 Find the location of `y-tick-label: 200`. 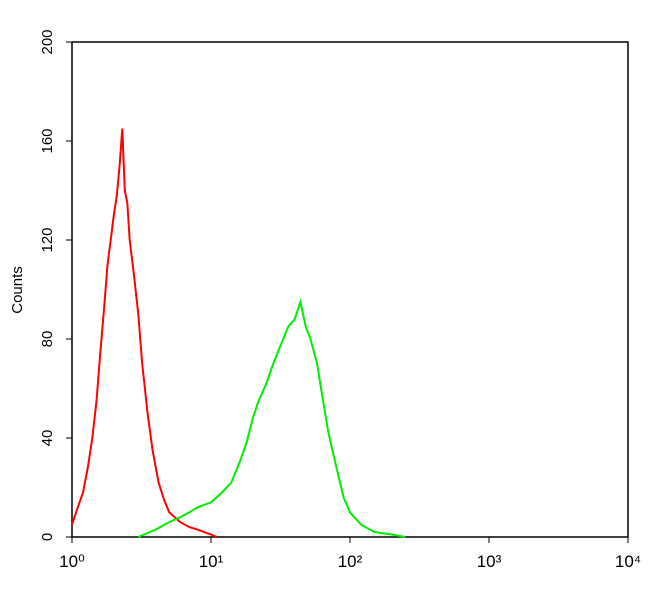

y-tick-label: 200 is located at coordinates (47, 41).